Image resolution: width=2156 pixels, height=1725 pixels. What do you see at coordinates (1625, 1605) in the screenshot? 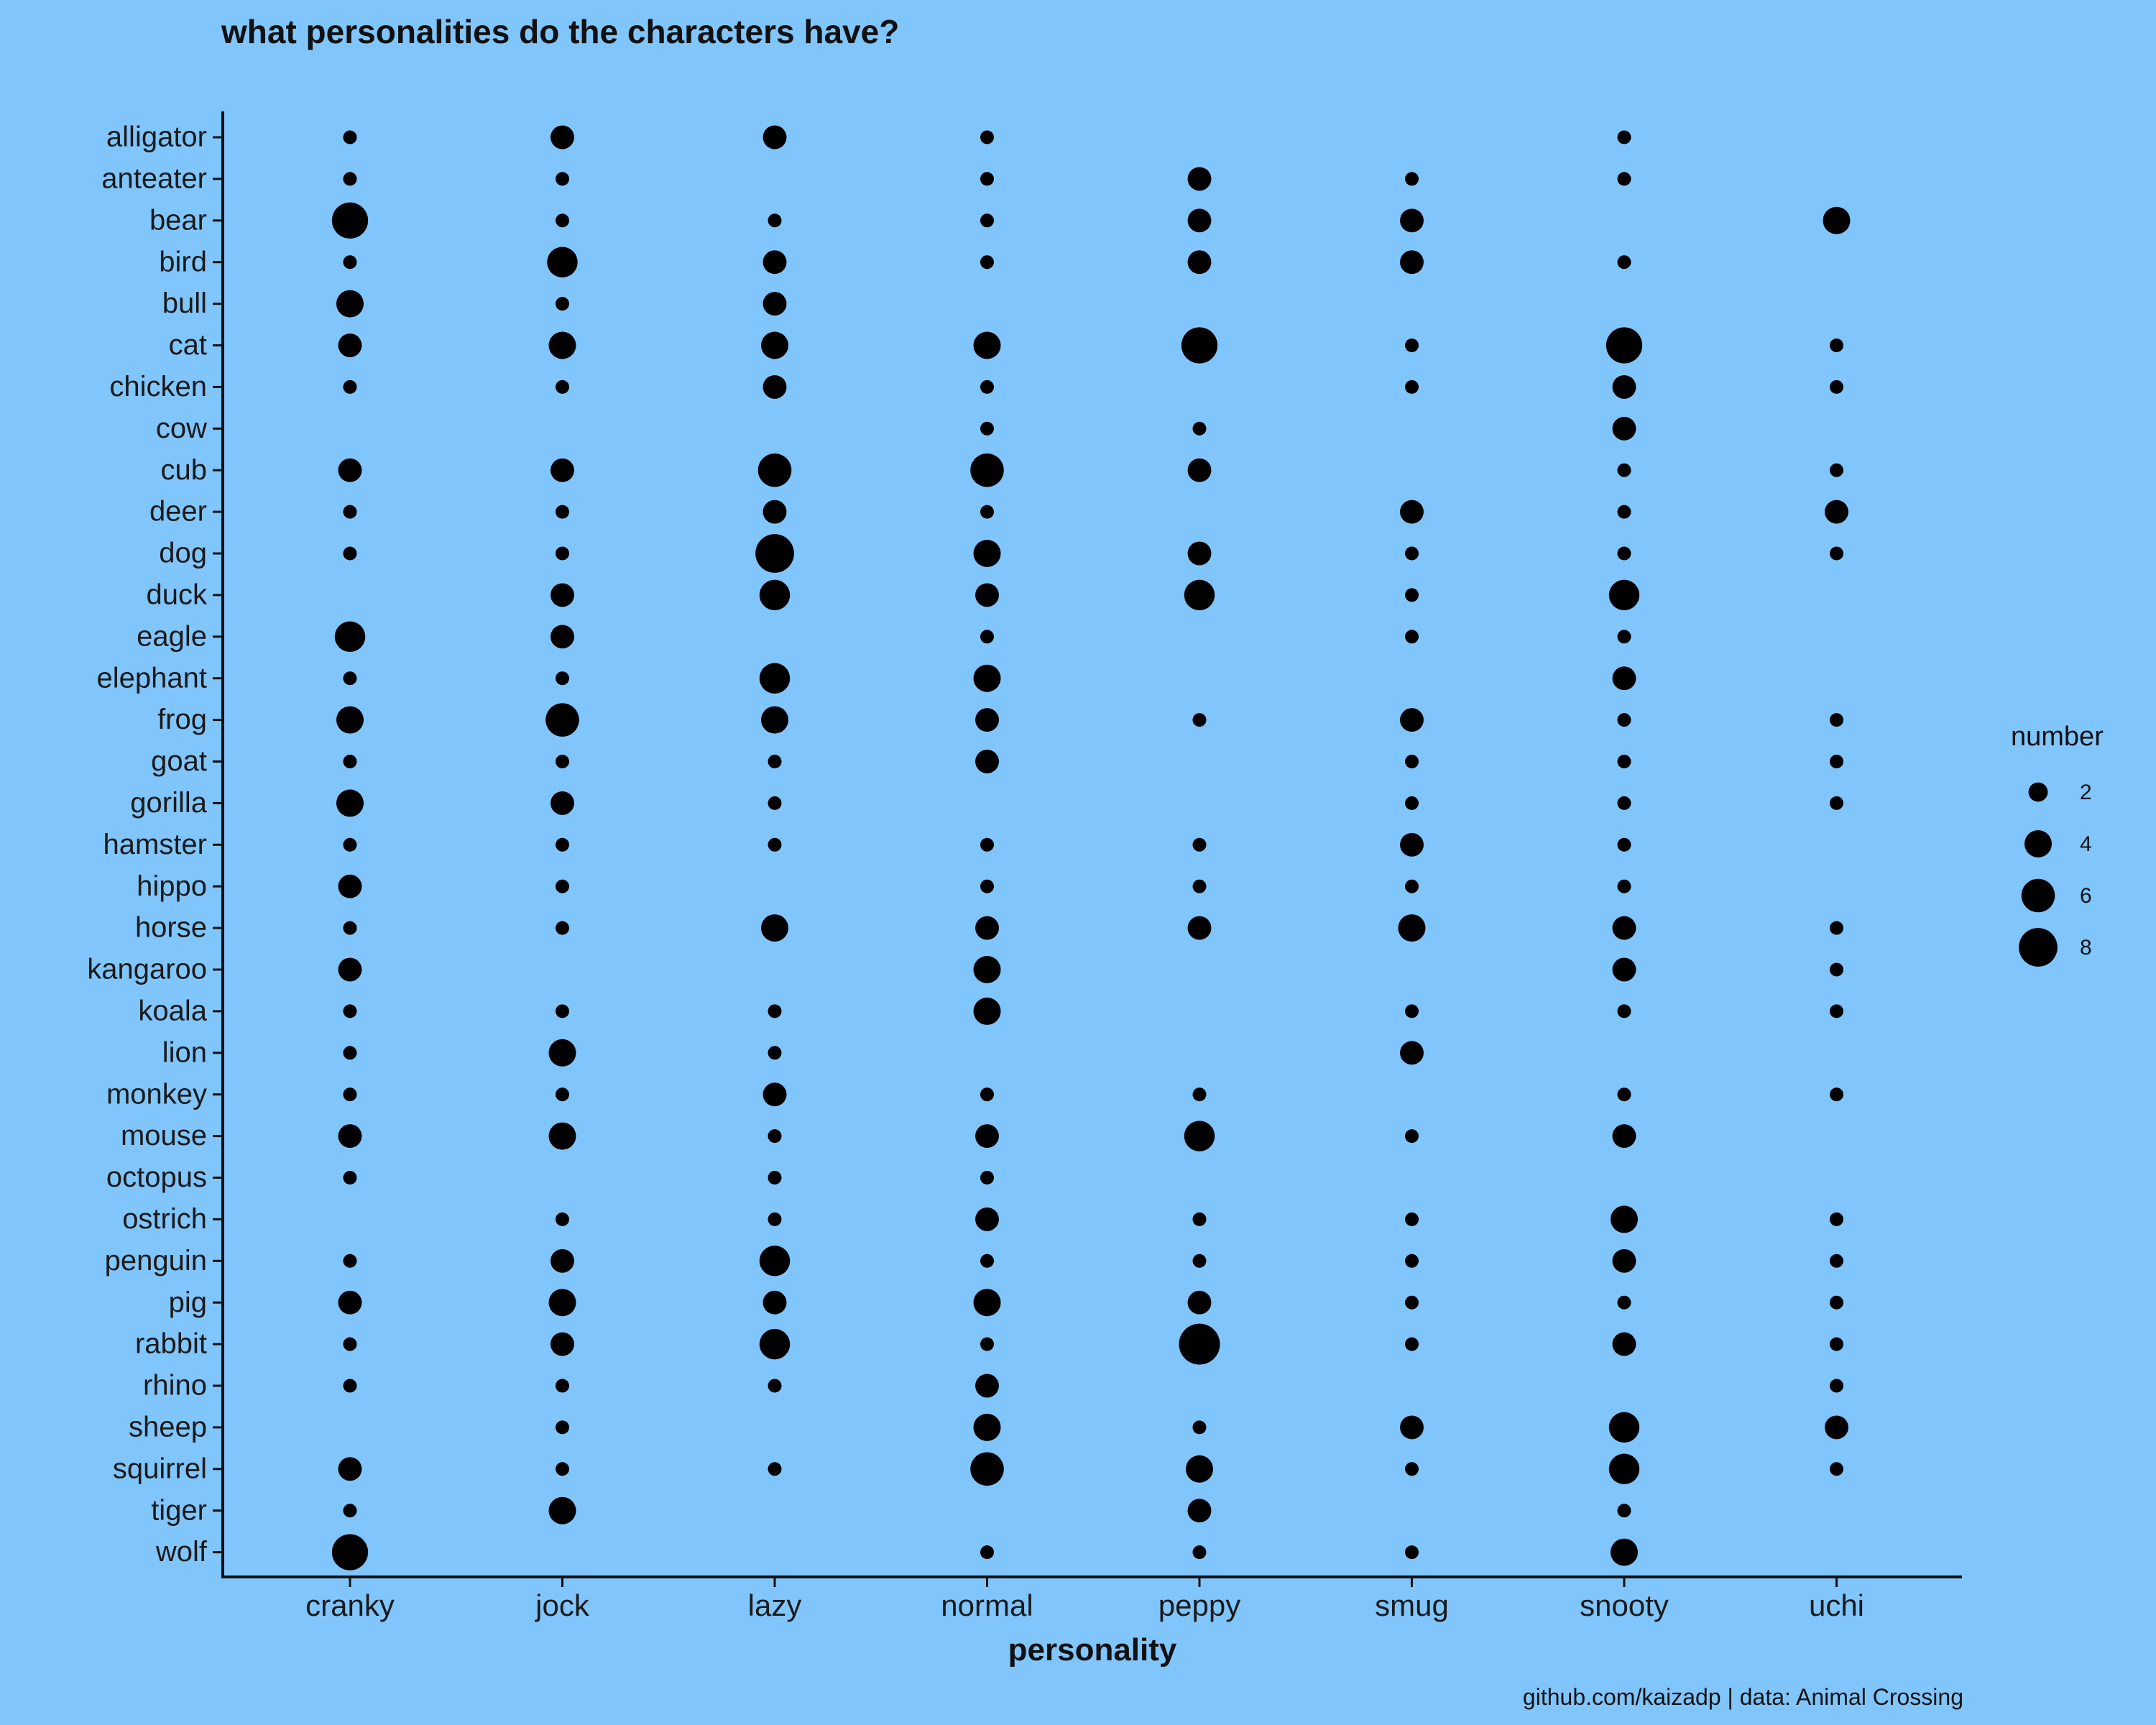
I see `x-tick-label-snooty: snooty` at bounding box center [1625, 1605].